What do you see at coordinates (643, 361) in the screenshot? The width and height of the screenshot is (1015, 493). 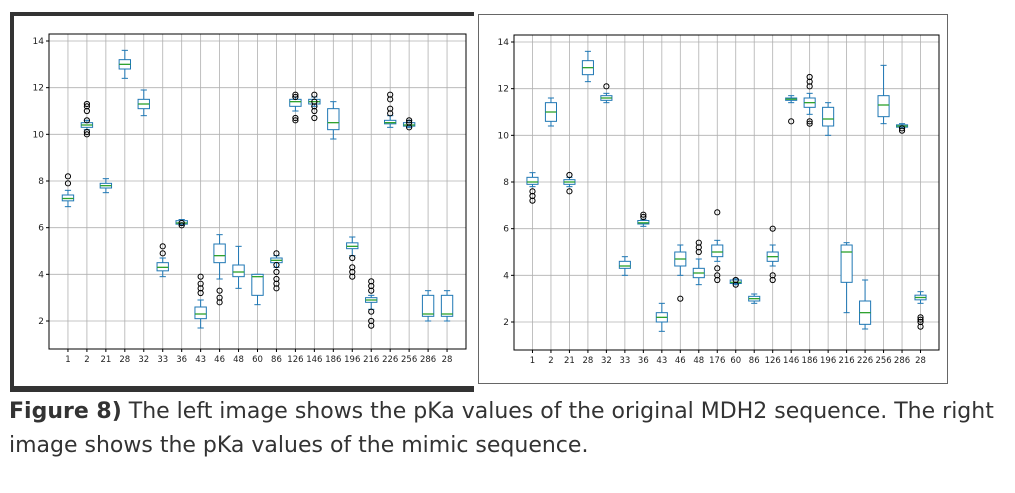 I see `x-tick-label: 36` at bounding box center [643, 361].